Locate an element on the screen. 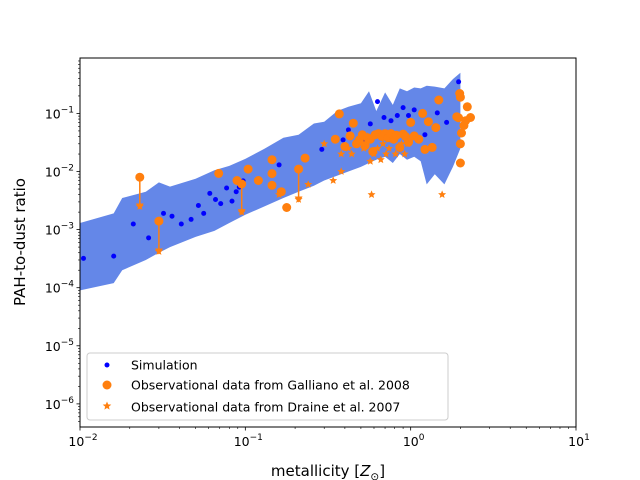  legend-marker-galliano is located at coordinates (107, 385).